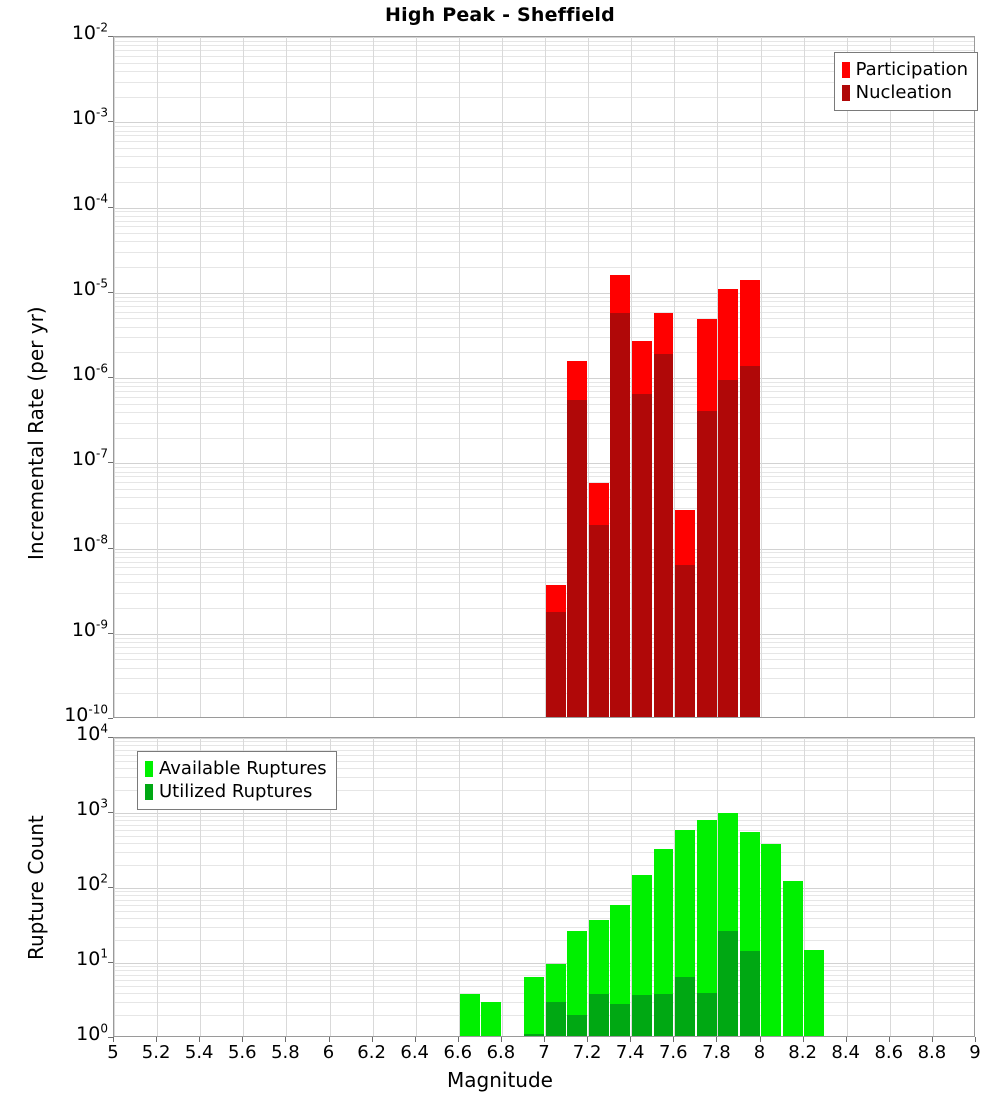  I want to click on x-tick-label: 5.8, so click(285, 1052).